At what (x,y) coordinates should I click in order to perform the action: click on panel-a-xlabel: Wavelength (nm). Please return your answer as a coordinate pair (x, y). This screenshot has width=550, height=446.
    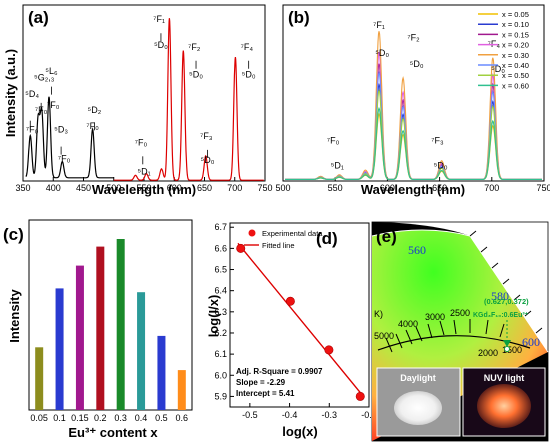
    Looking at the image, I should click on (144, 189).